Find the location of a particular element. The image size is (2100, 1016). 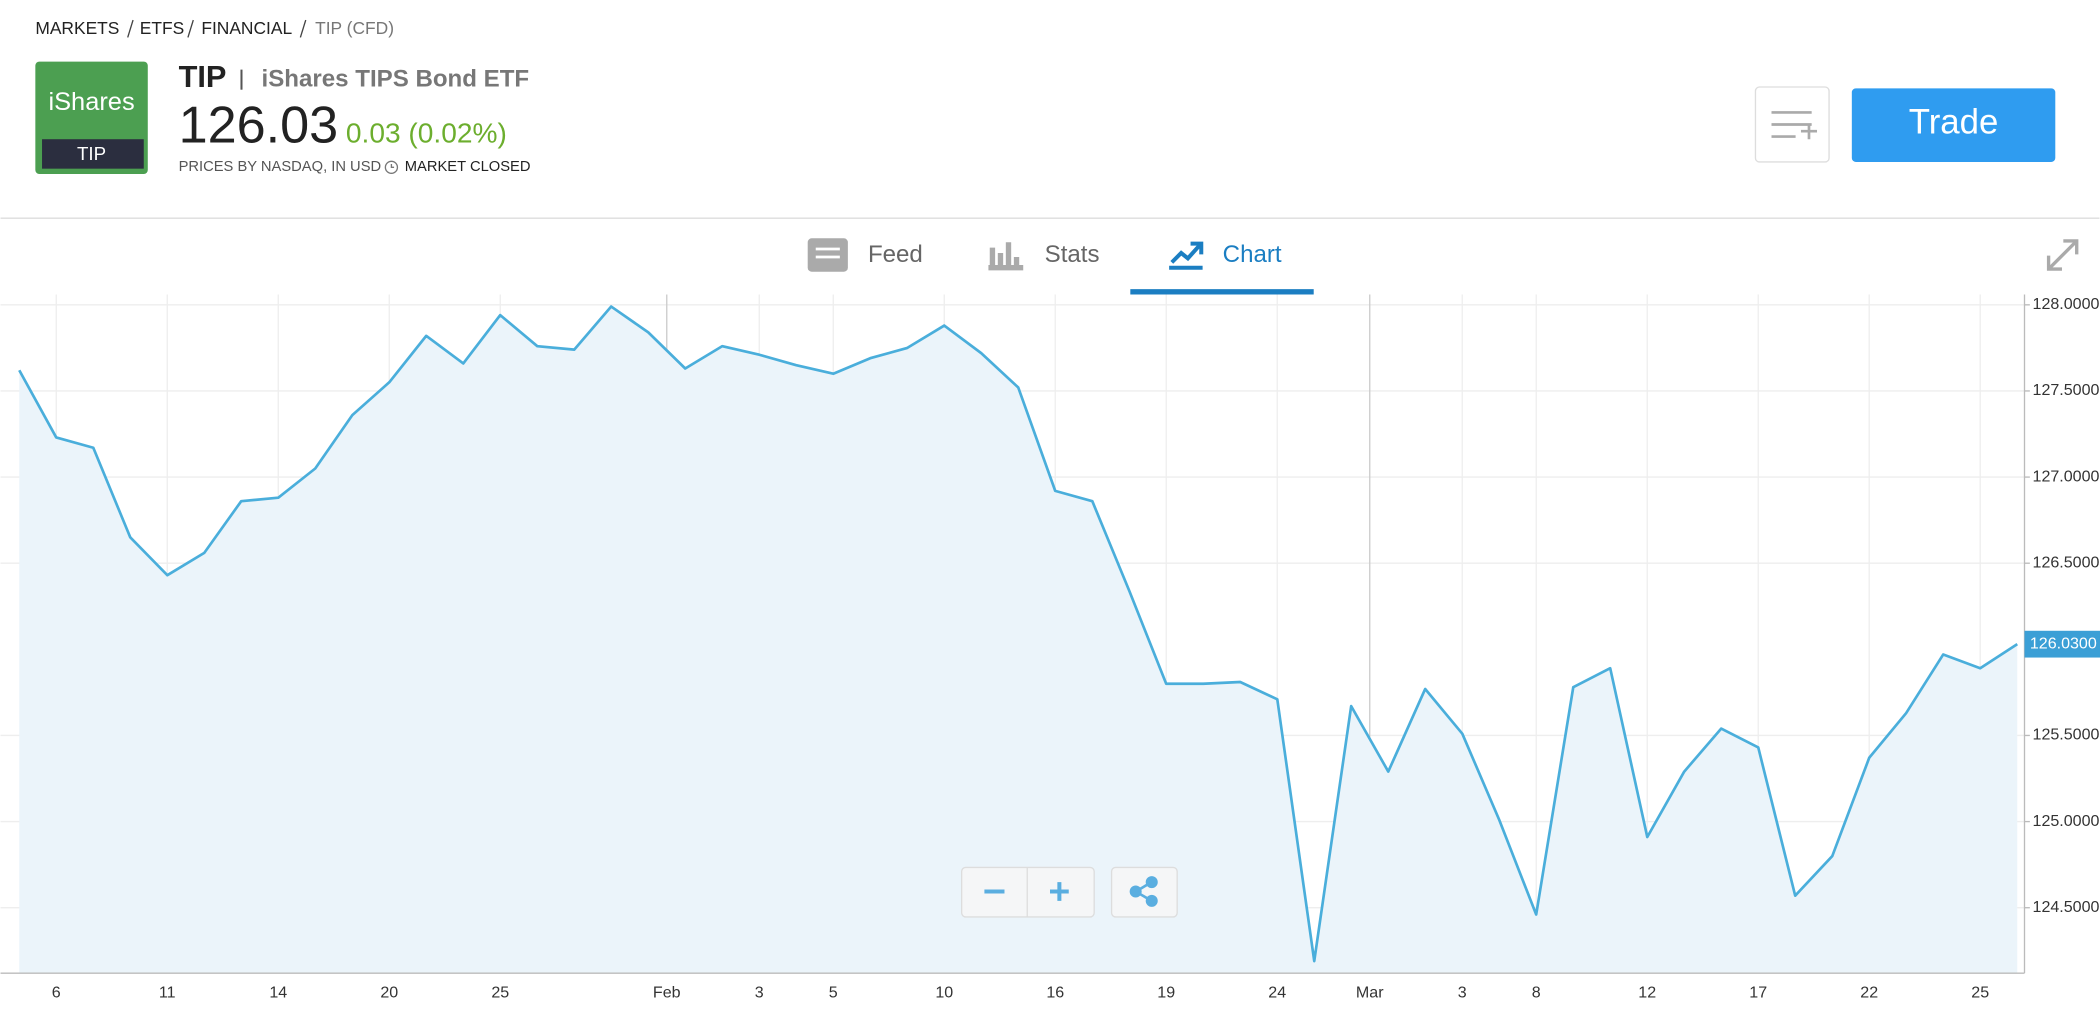

fullscreen-button is located at coordinates (2062, 255).